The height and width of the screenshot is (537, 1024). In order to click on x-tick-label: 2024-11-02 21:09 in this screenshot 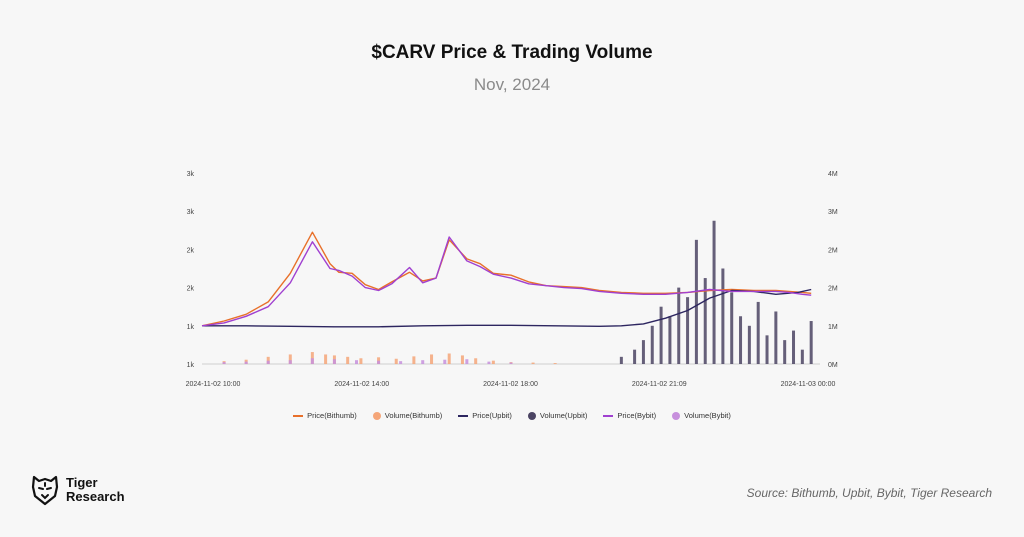, I will do `click(659, 384)`.